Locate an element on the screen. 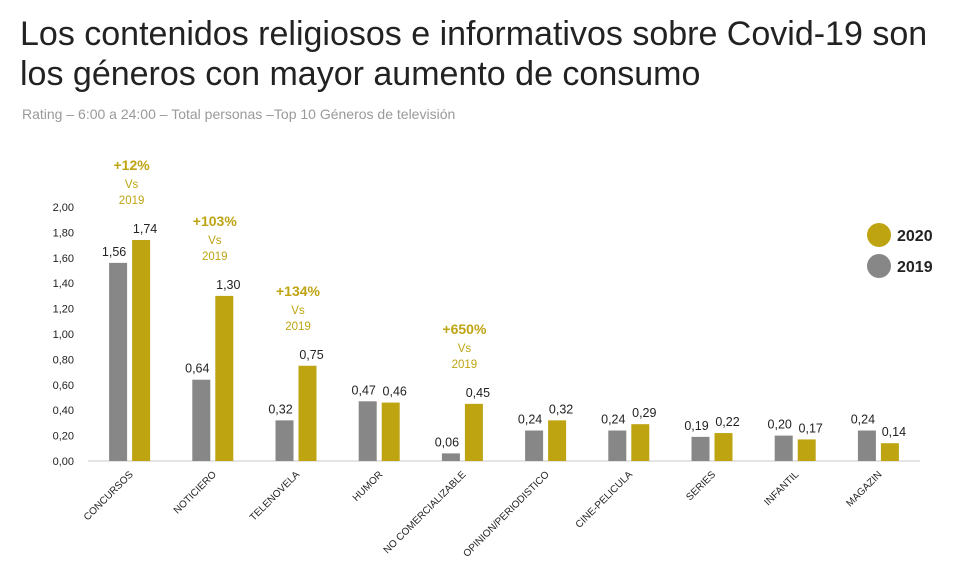  growth-annotation: +103% is located at coordinates (215, 221).